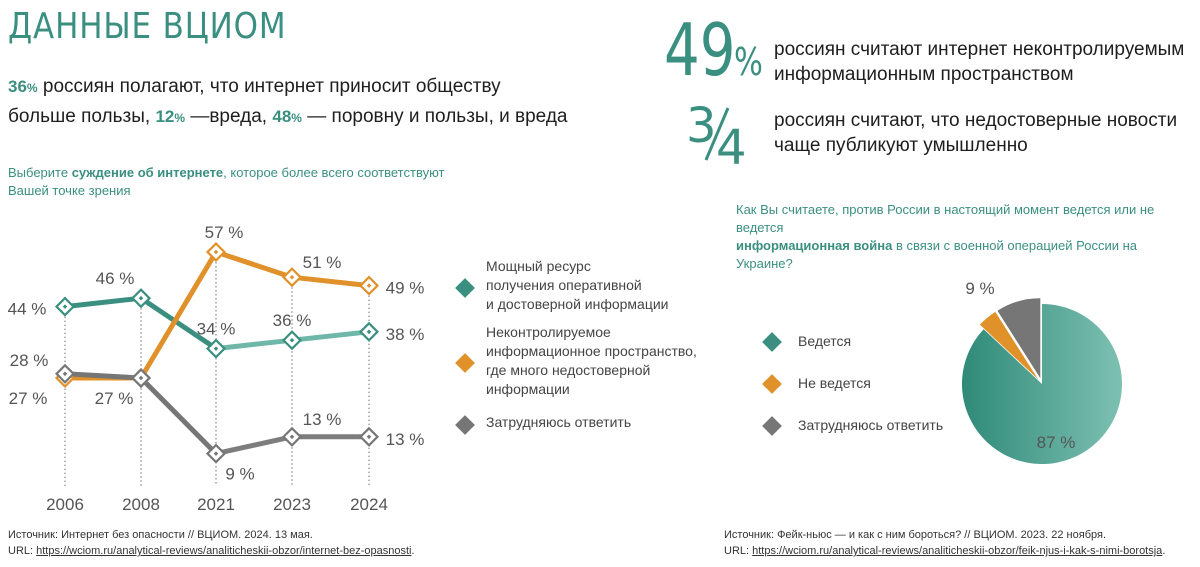  Describe the element at coordinates (27, 309) in the screenshot. I see `teal-label-2006: 44 %` at that location.